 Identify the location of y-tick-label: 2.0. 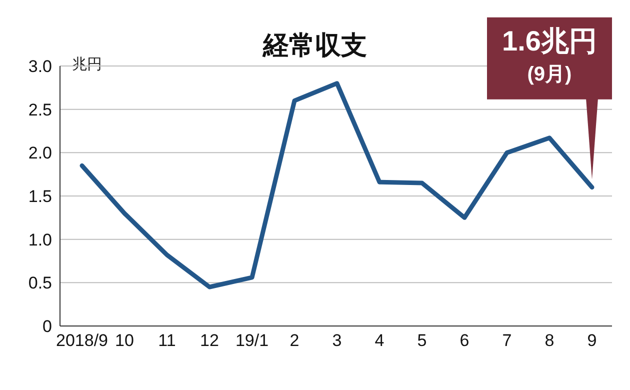
(40, 153).